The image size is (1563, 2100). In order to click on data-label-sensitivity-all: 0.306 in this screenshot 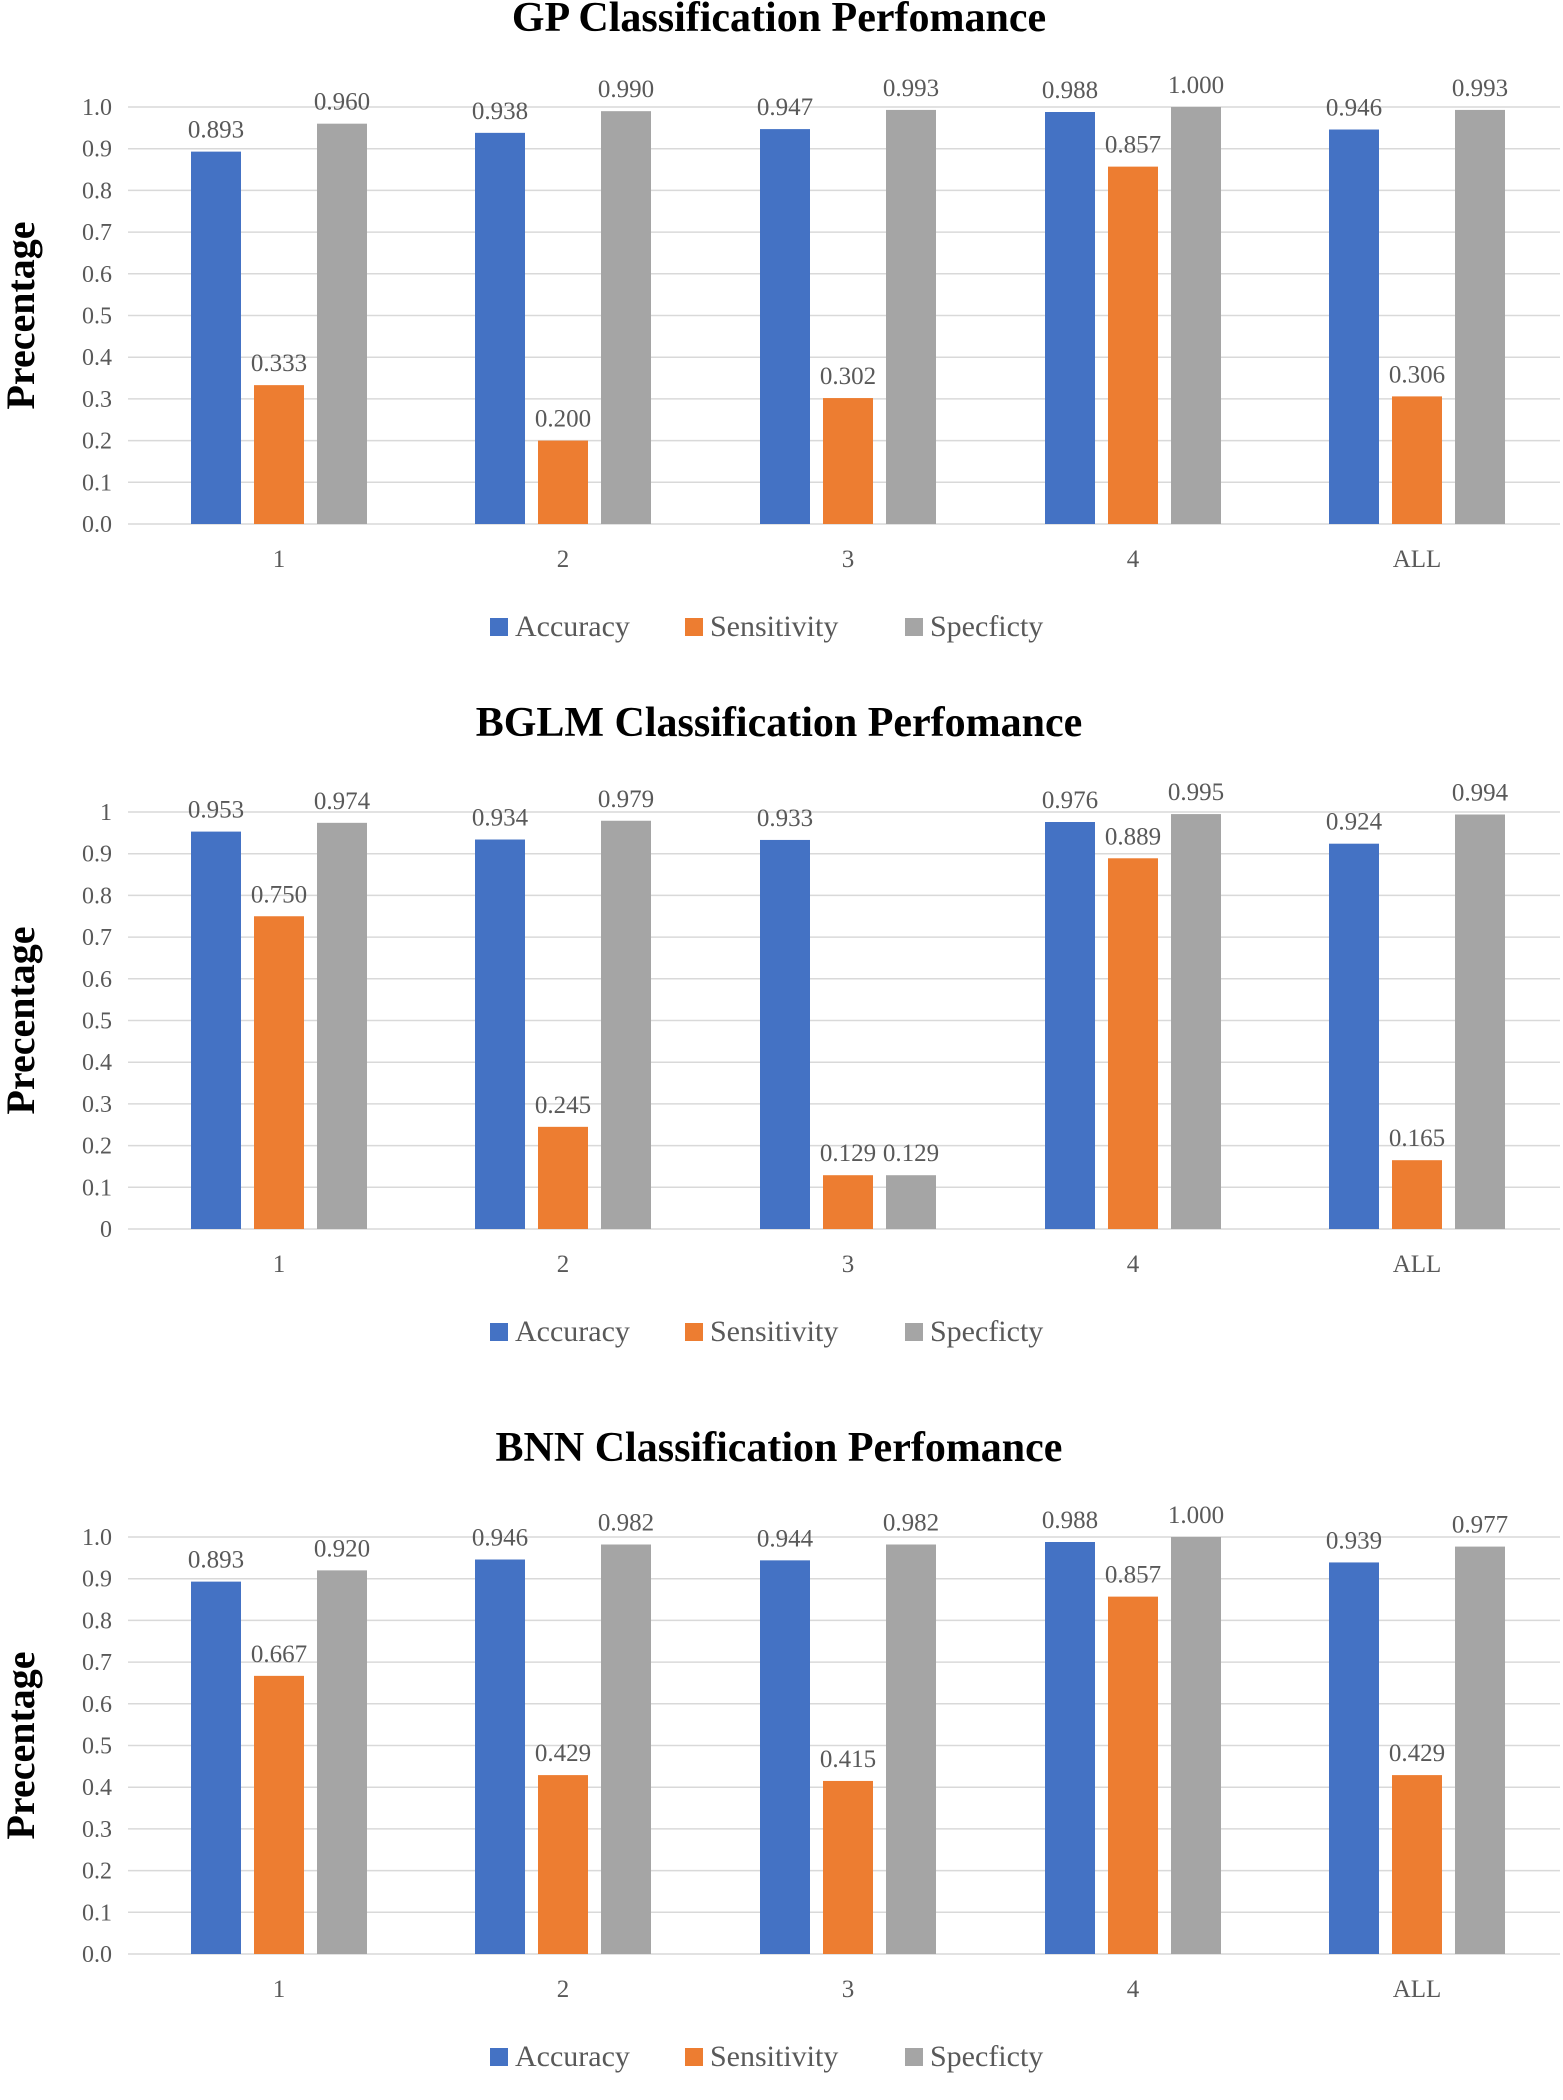, I will do `click(1417, 374)`.